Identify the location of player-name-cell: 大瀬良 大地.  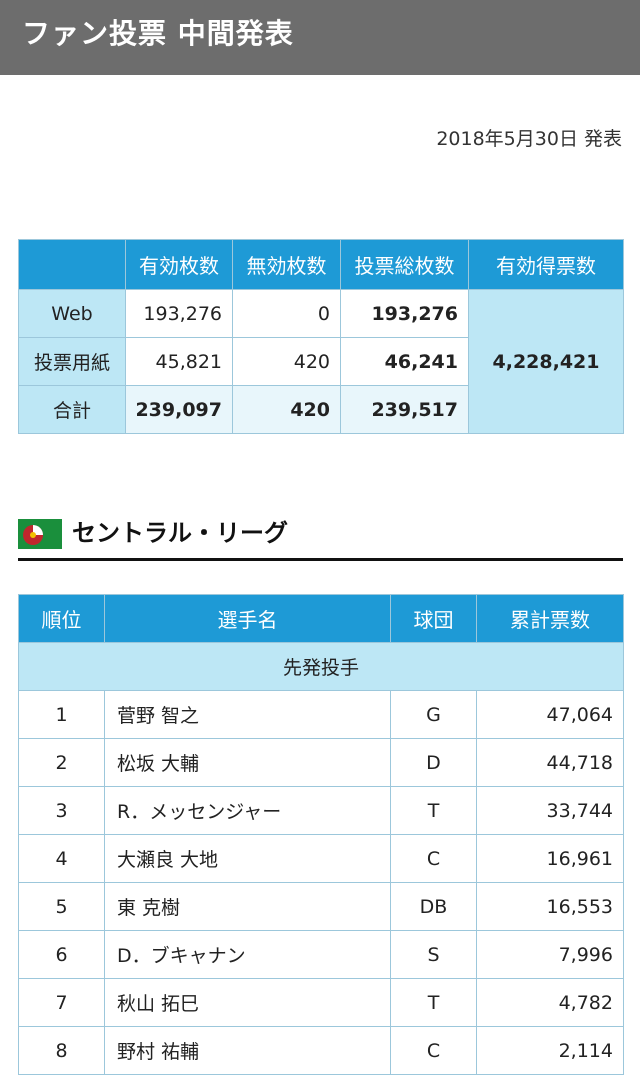
(247, 858).